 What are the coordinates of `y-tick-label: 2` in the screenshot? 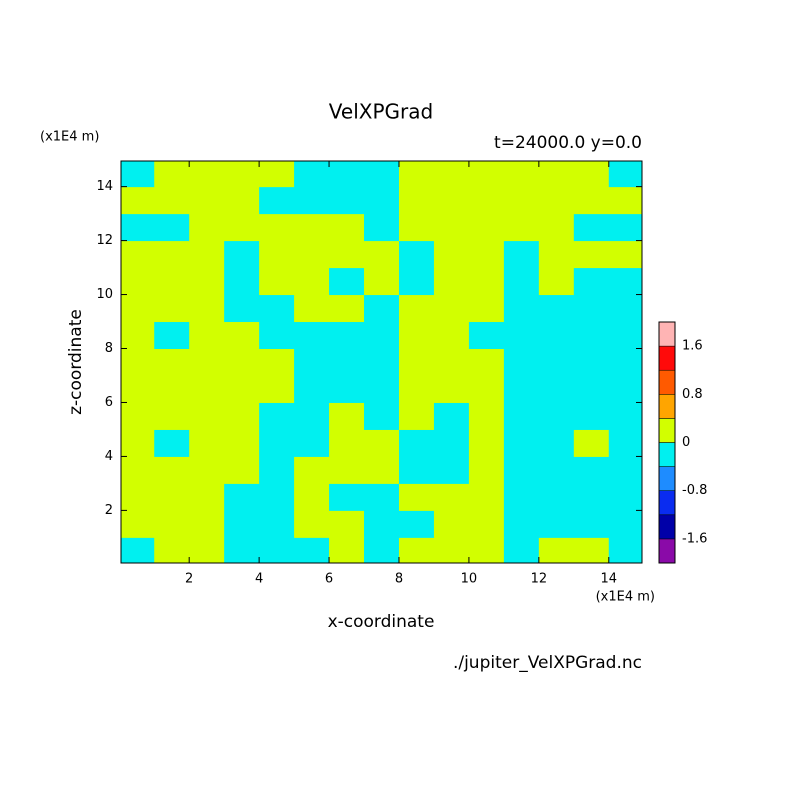 It's located at (109, 510).